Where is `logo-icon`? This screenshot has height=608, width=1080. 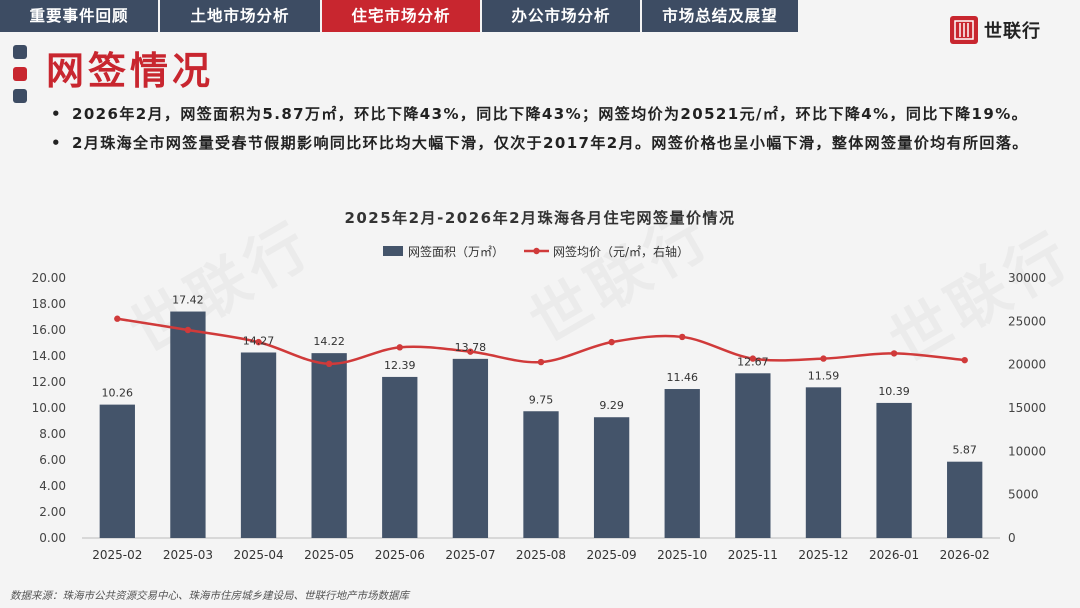 logo-icon is located at coordinates (964, 30).